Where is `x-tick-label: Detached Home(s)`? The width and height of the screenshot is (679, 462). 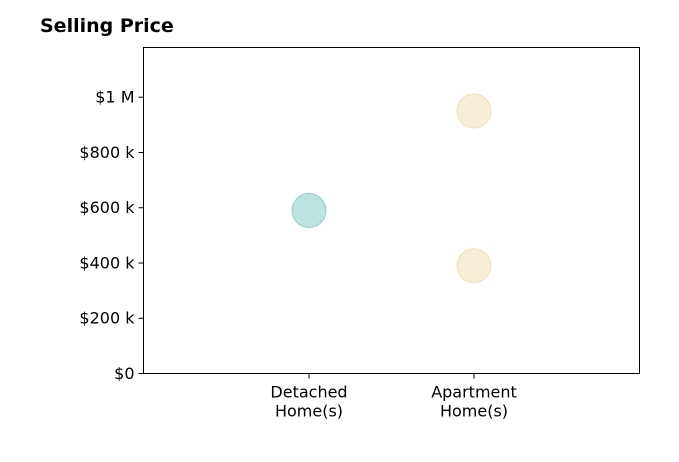 x-tick-label: Detached Home(s) is located at coordinates (308, 402).